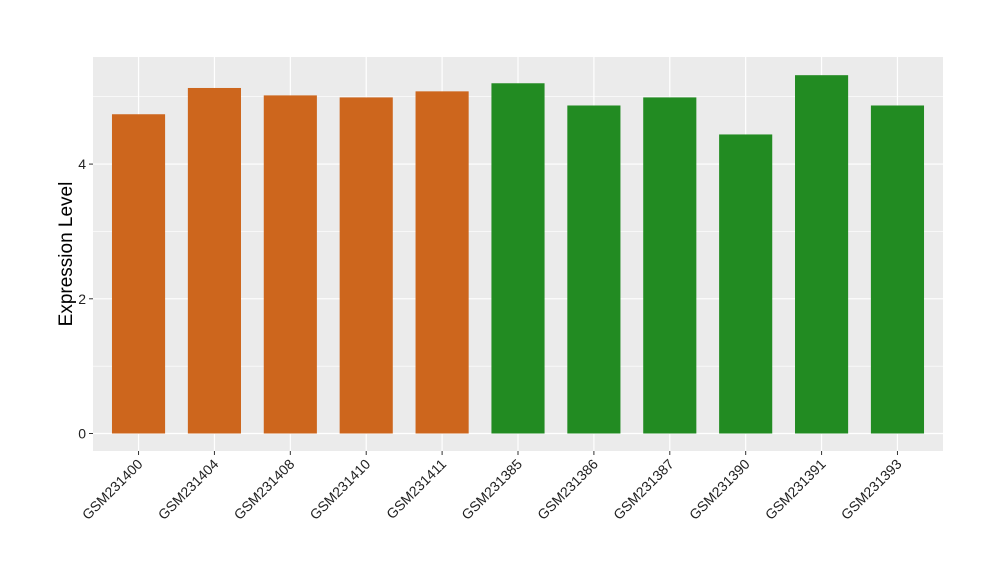 This screenshot has height=585, width=1000. Describe the element at coordinates (82, 299) in the screenshot. I see `y-tick-label: 2` at that location.